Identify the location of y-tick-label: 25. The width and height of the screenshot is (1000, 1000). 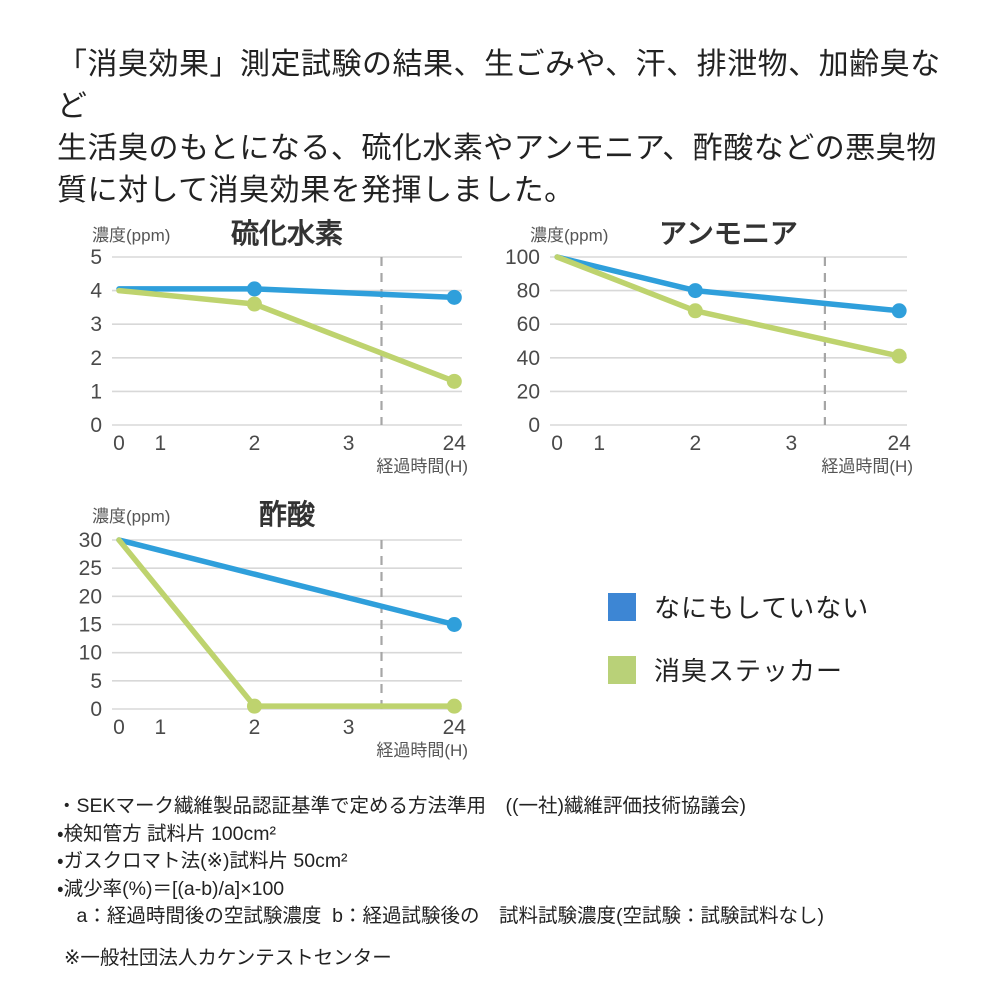
(90, 568).